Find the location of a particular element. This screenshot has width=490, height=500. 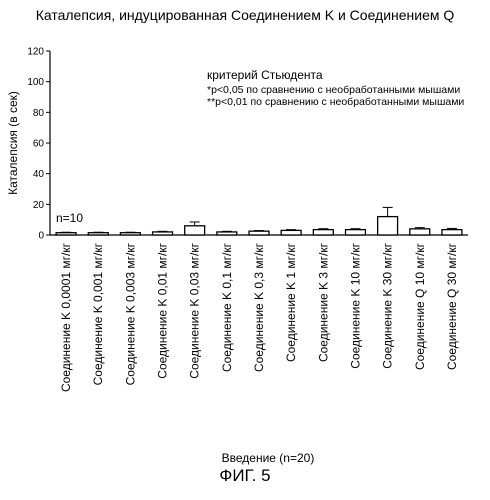

x-tick-label: Соединение K 0,0001 мг/кг is located at coordinates (66, 317).